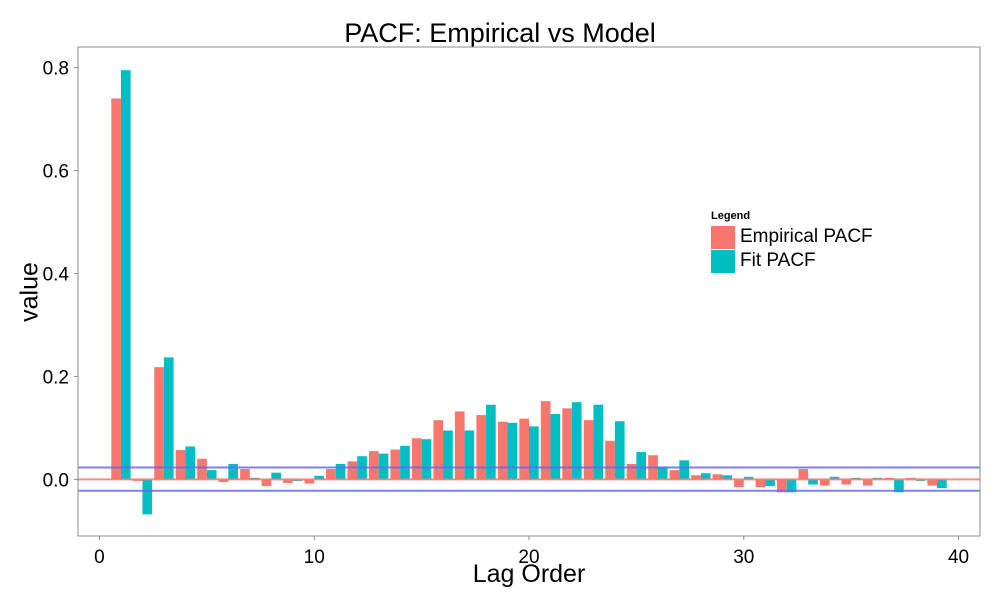 The width and height of the screenshot is (1000, 600). Describe the element at coordinates (56, 69) in the screenshot. I see `y-tick-label: 0.8` at that location.